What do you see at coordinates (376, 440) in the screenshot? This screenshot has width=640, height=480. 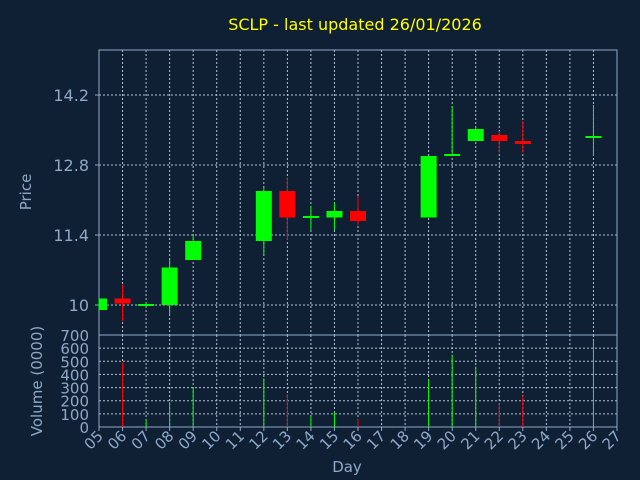 I see `x-tick-label: 17` at bounding box center [376, 440].